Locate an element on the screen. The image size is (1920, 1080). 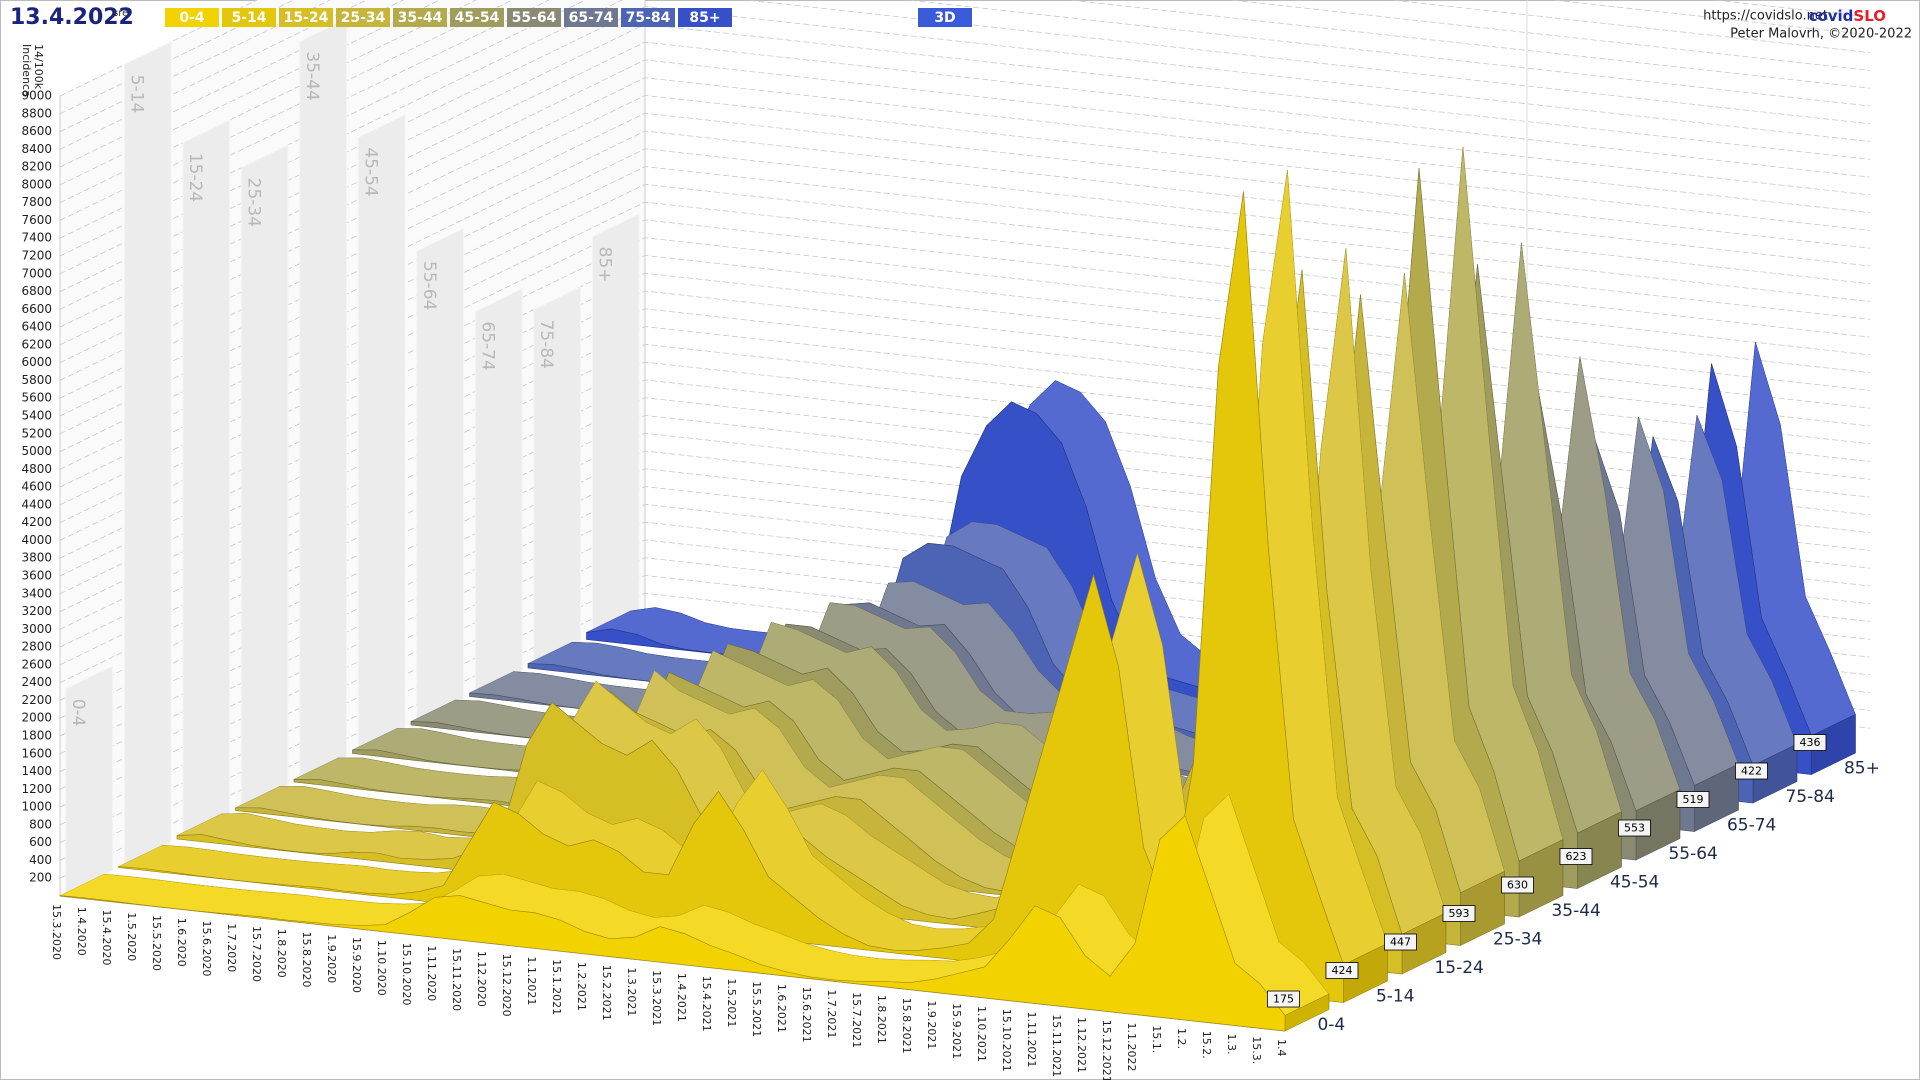
legend-label: 65-74 is located at coordinates (591, 18).